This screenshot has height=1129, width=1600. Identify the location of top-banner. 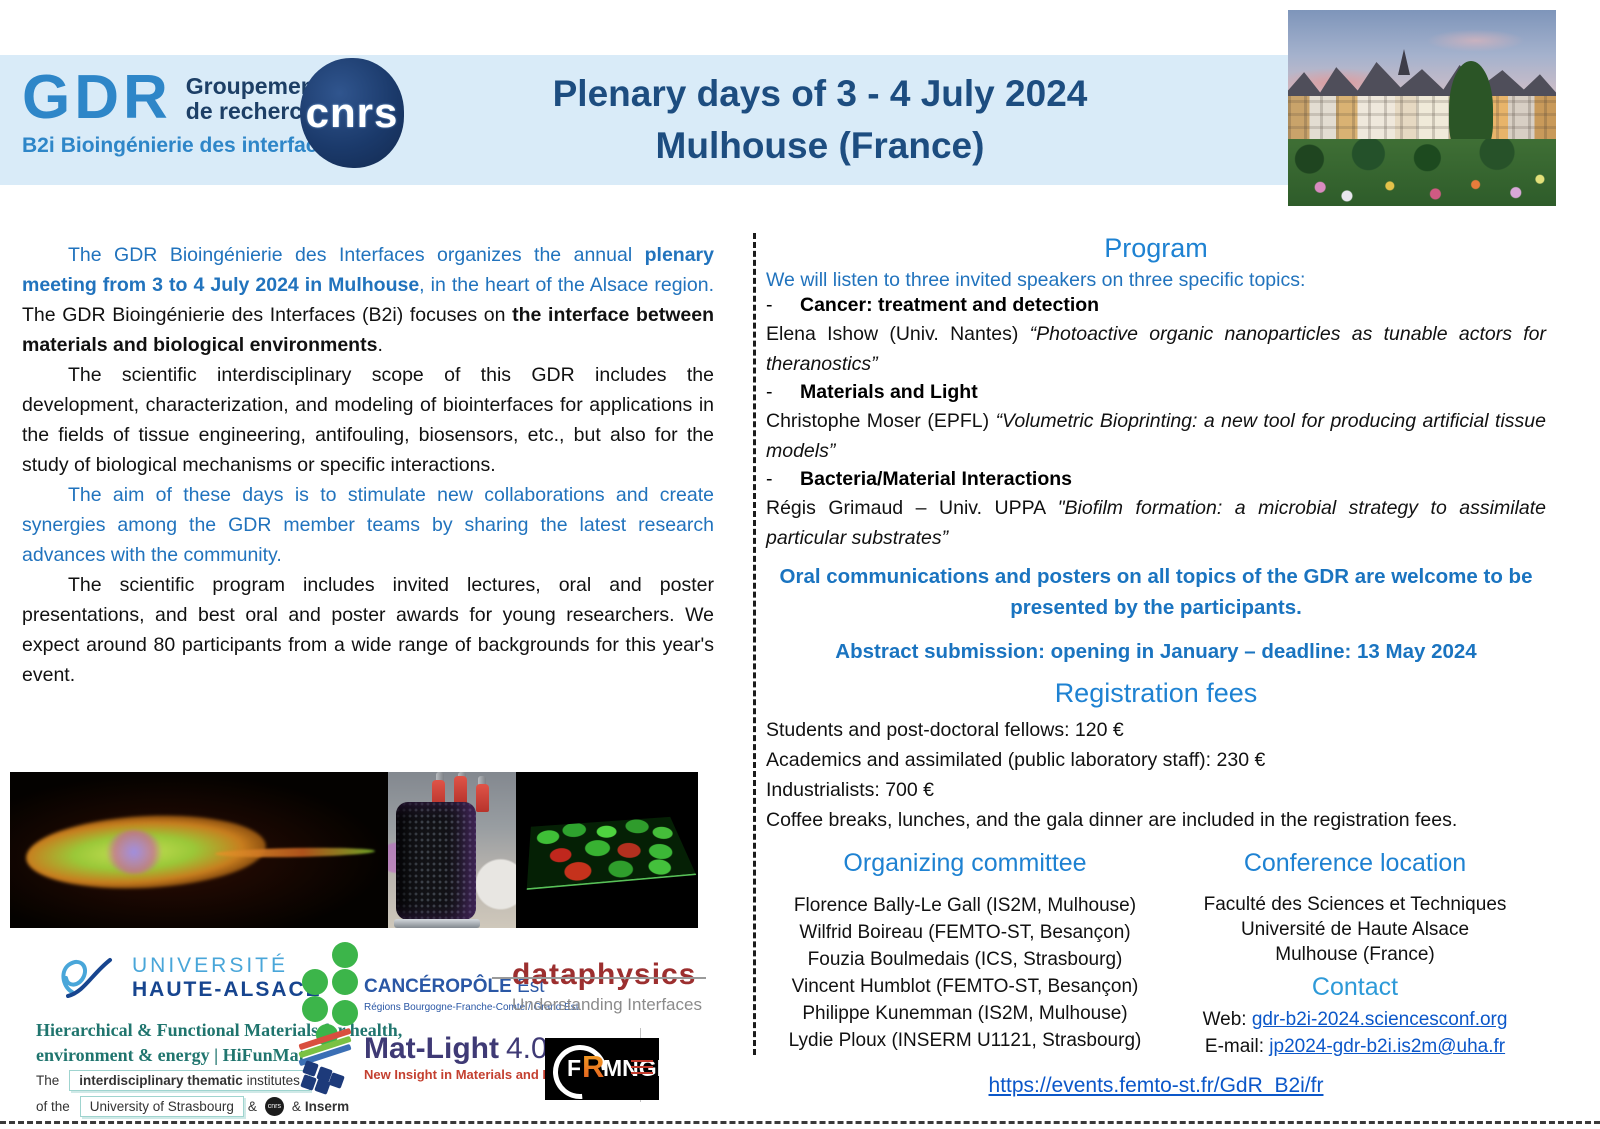
(646, 120).